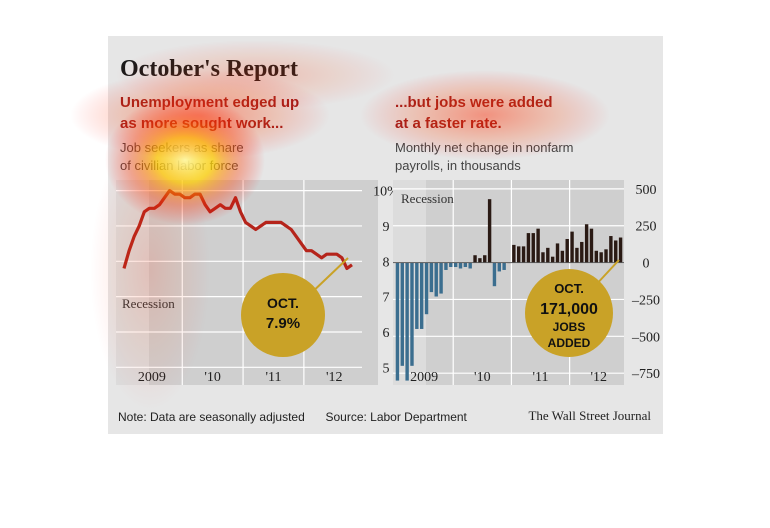  I want to click on left-x-tick: '11, so click(273, 377).